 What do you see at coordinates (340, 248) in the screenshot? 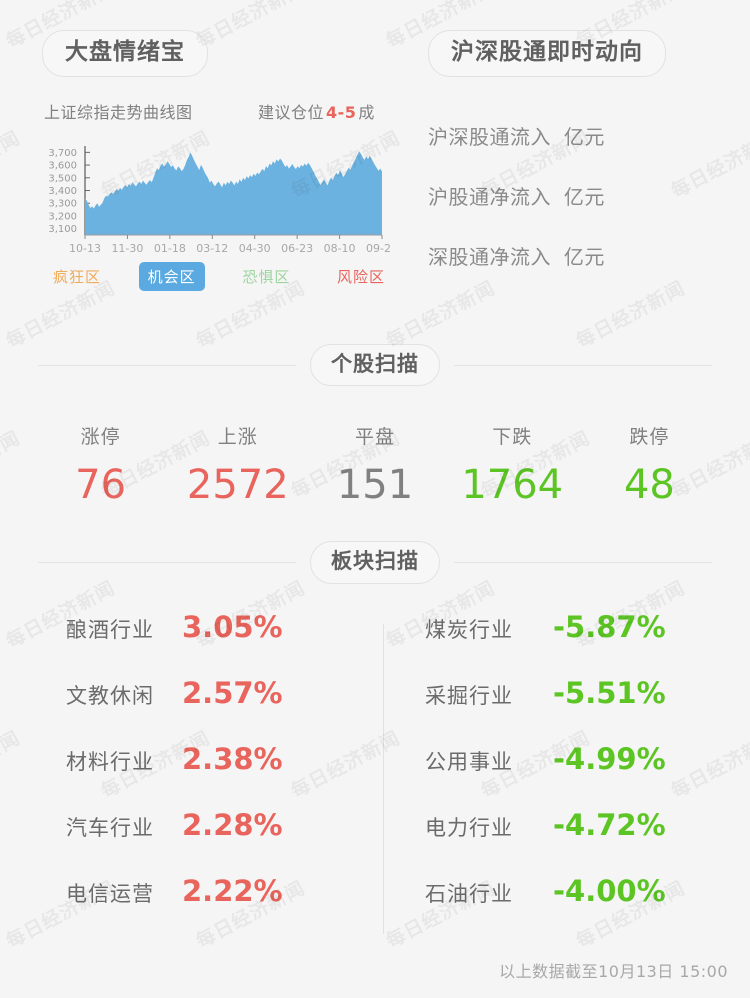
I see `x-tick-label: 08-10` at bounding box center [340, 248].